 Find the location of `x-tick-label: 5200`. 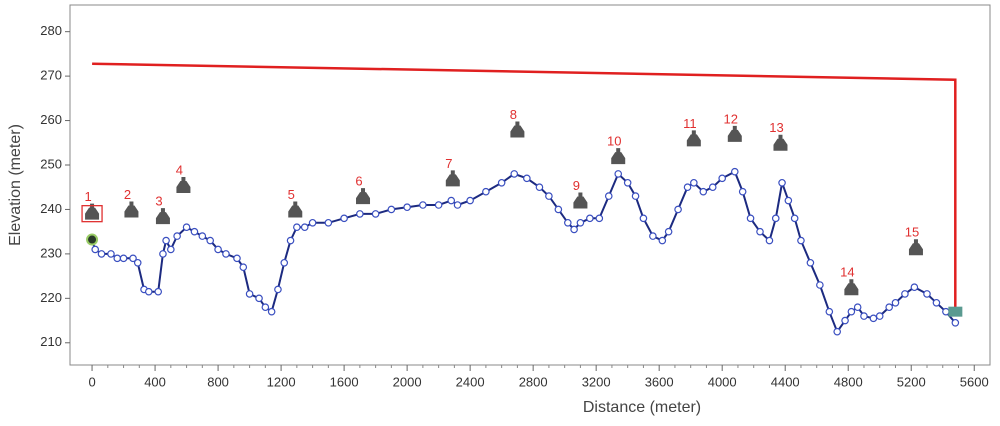

x-tick-label: 5200 is located at coordinates (911, 381).